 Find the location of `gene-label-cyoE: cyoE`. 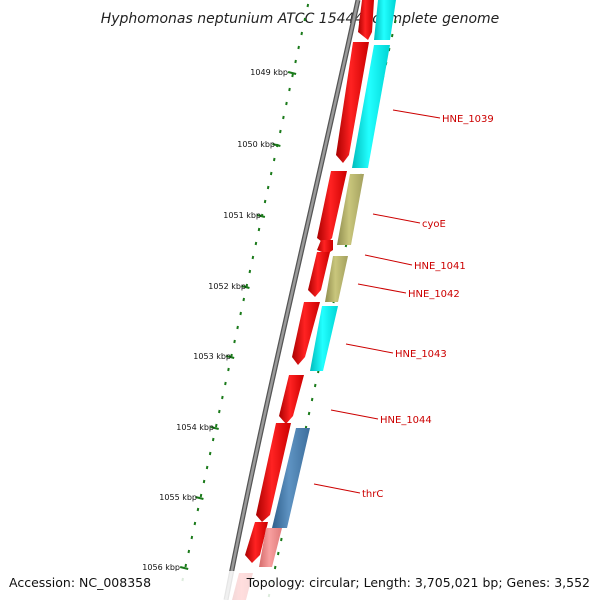

gene-label-cyoE: cyoE is located at coordinates (434, 224).